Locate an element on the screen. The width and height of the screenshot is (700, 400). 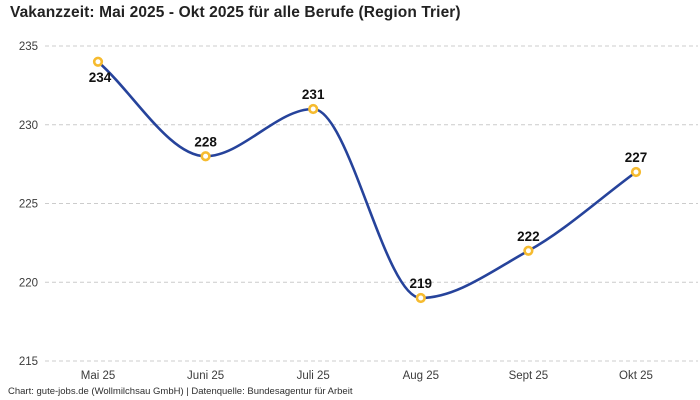
data-point-label: 222 is located at coordinates (528, 236).